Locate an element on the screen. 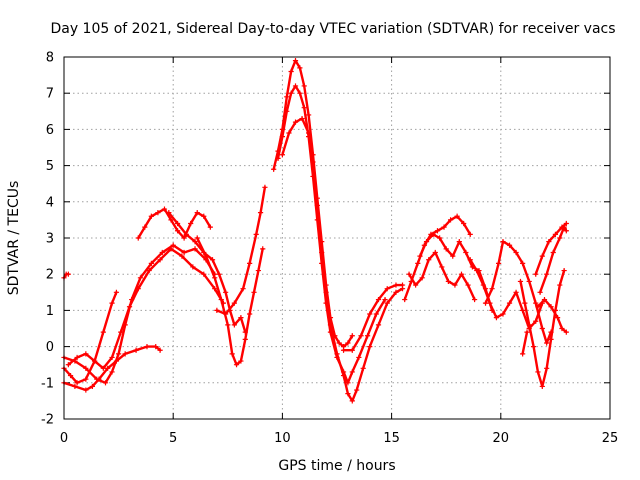 This screenshot has height=480, width=640. y-tick-label: 2 is located at coordinates (50, 275).